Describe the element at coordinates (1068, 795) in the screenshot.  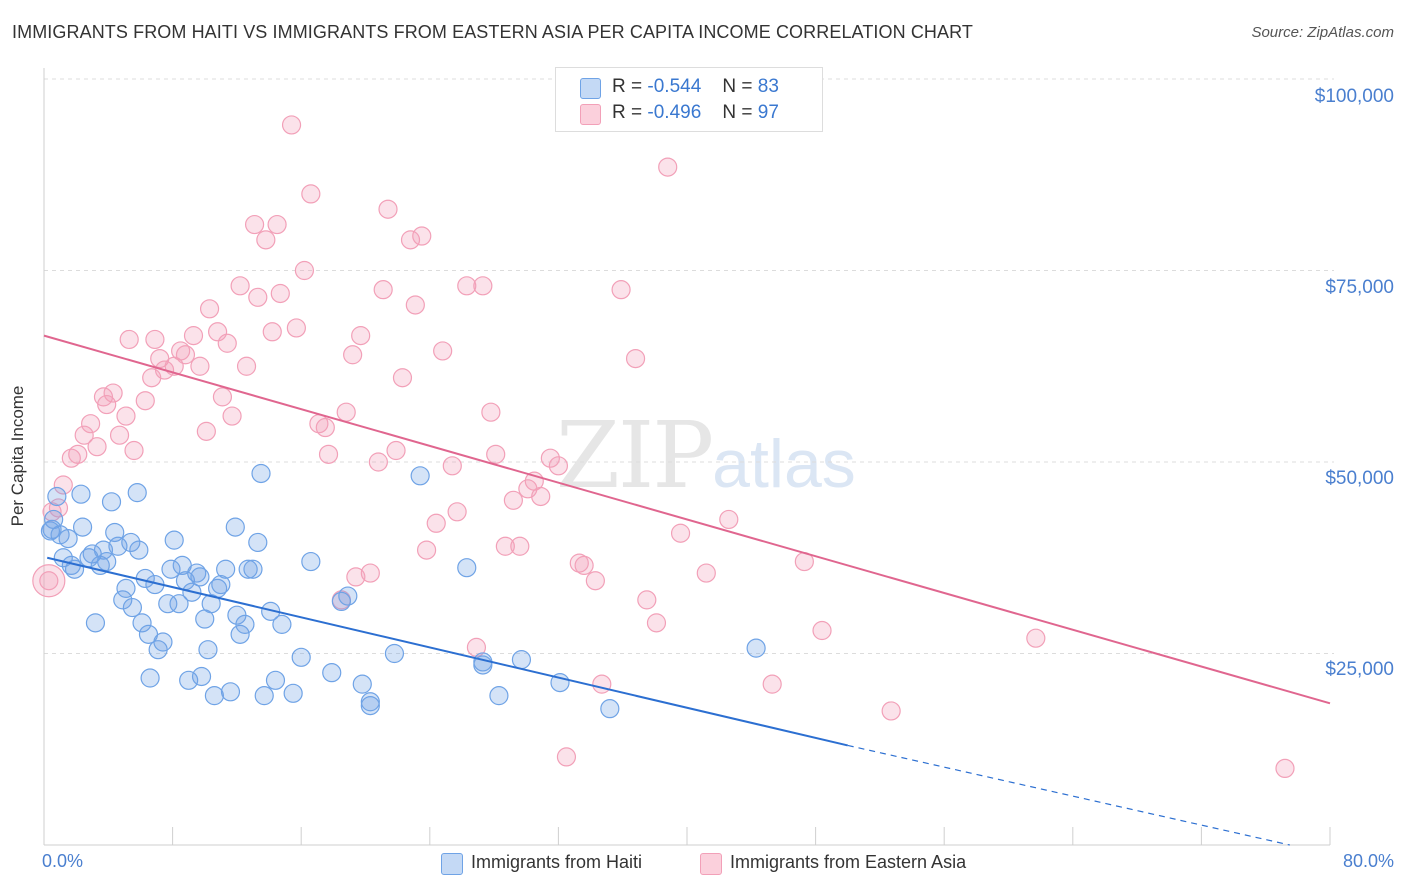
I see `haiti-trend-extension` at that location.